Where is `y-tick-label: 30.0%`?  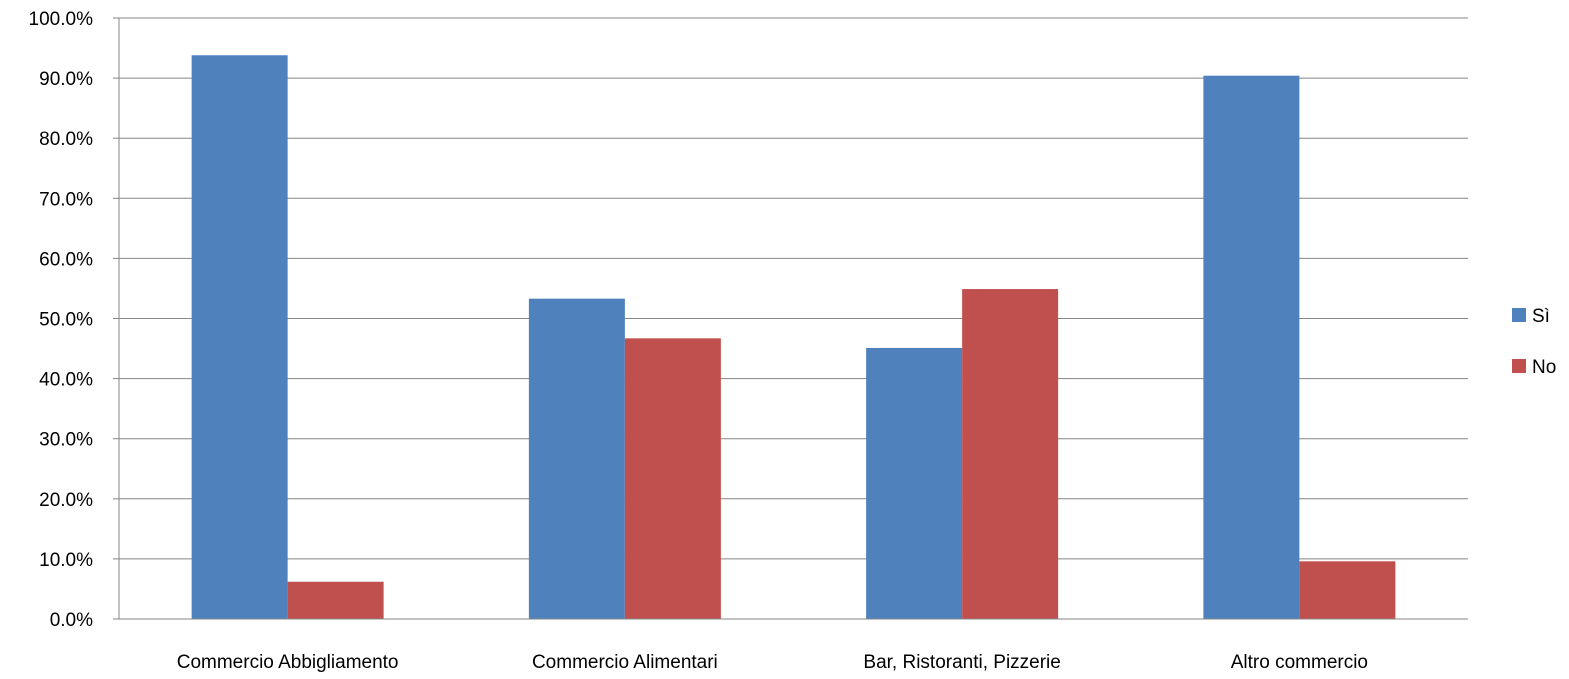 y-tick-label: 30.0% is located at coordinates (66, 440).